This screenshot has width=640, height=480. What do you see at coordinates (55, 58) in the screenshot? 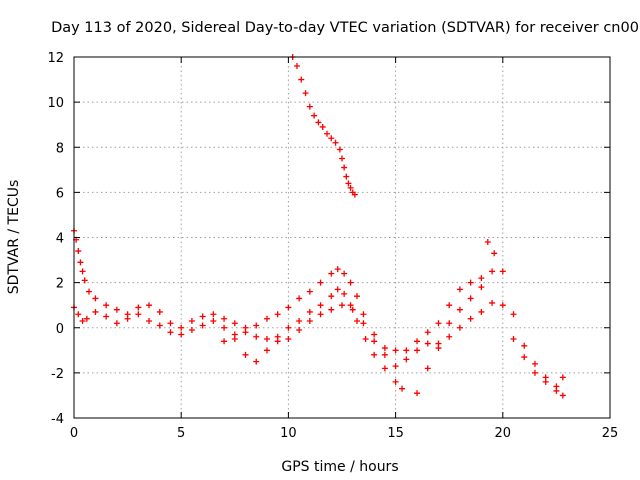
I see `y-tick-label: 12` at bounding box center [55, 58].